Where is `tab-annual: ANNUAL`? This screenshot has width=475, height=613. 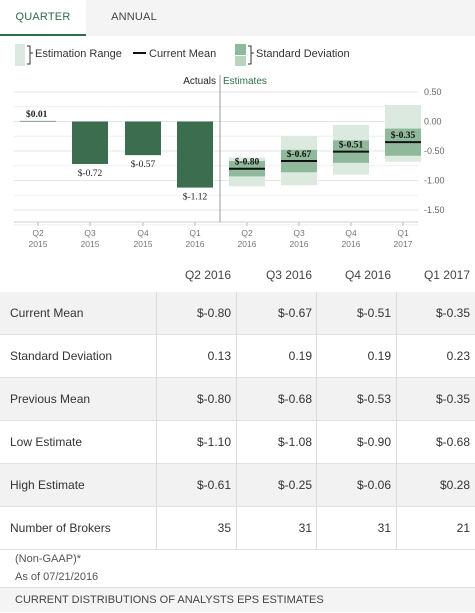
tab-annual: ANNUAL is located at coordinates (134, 17).